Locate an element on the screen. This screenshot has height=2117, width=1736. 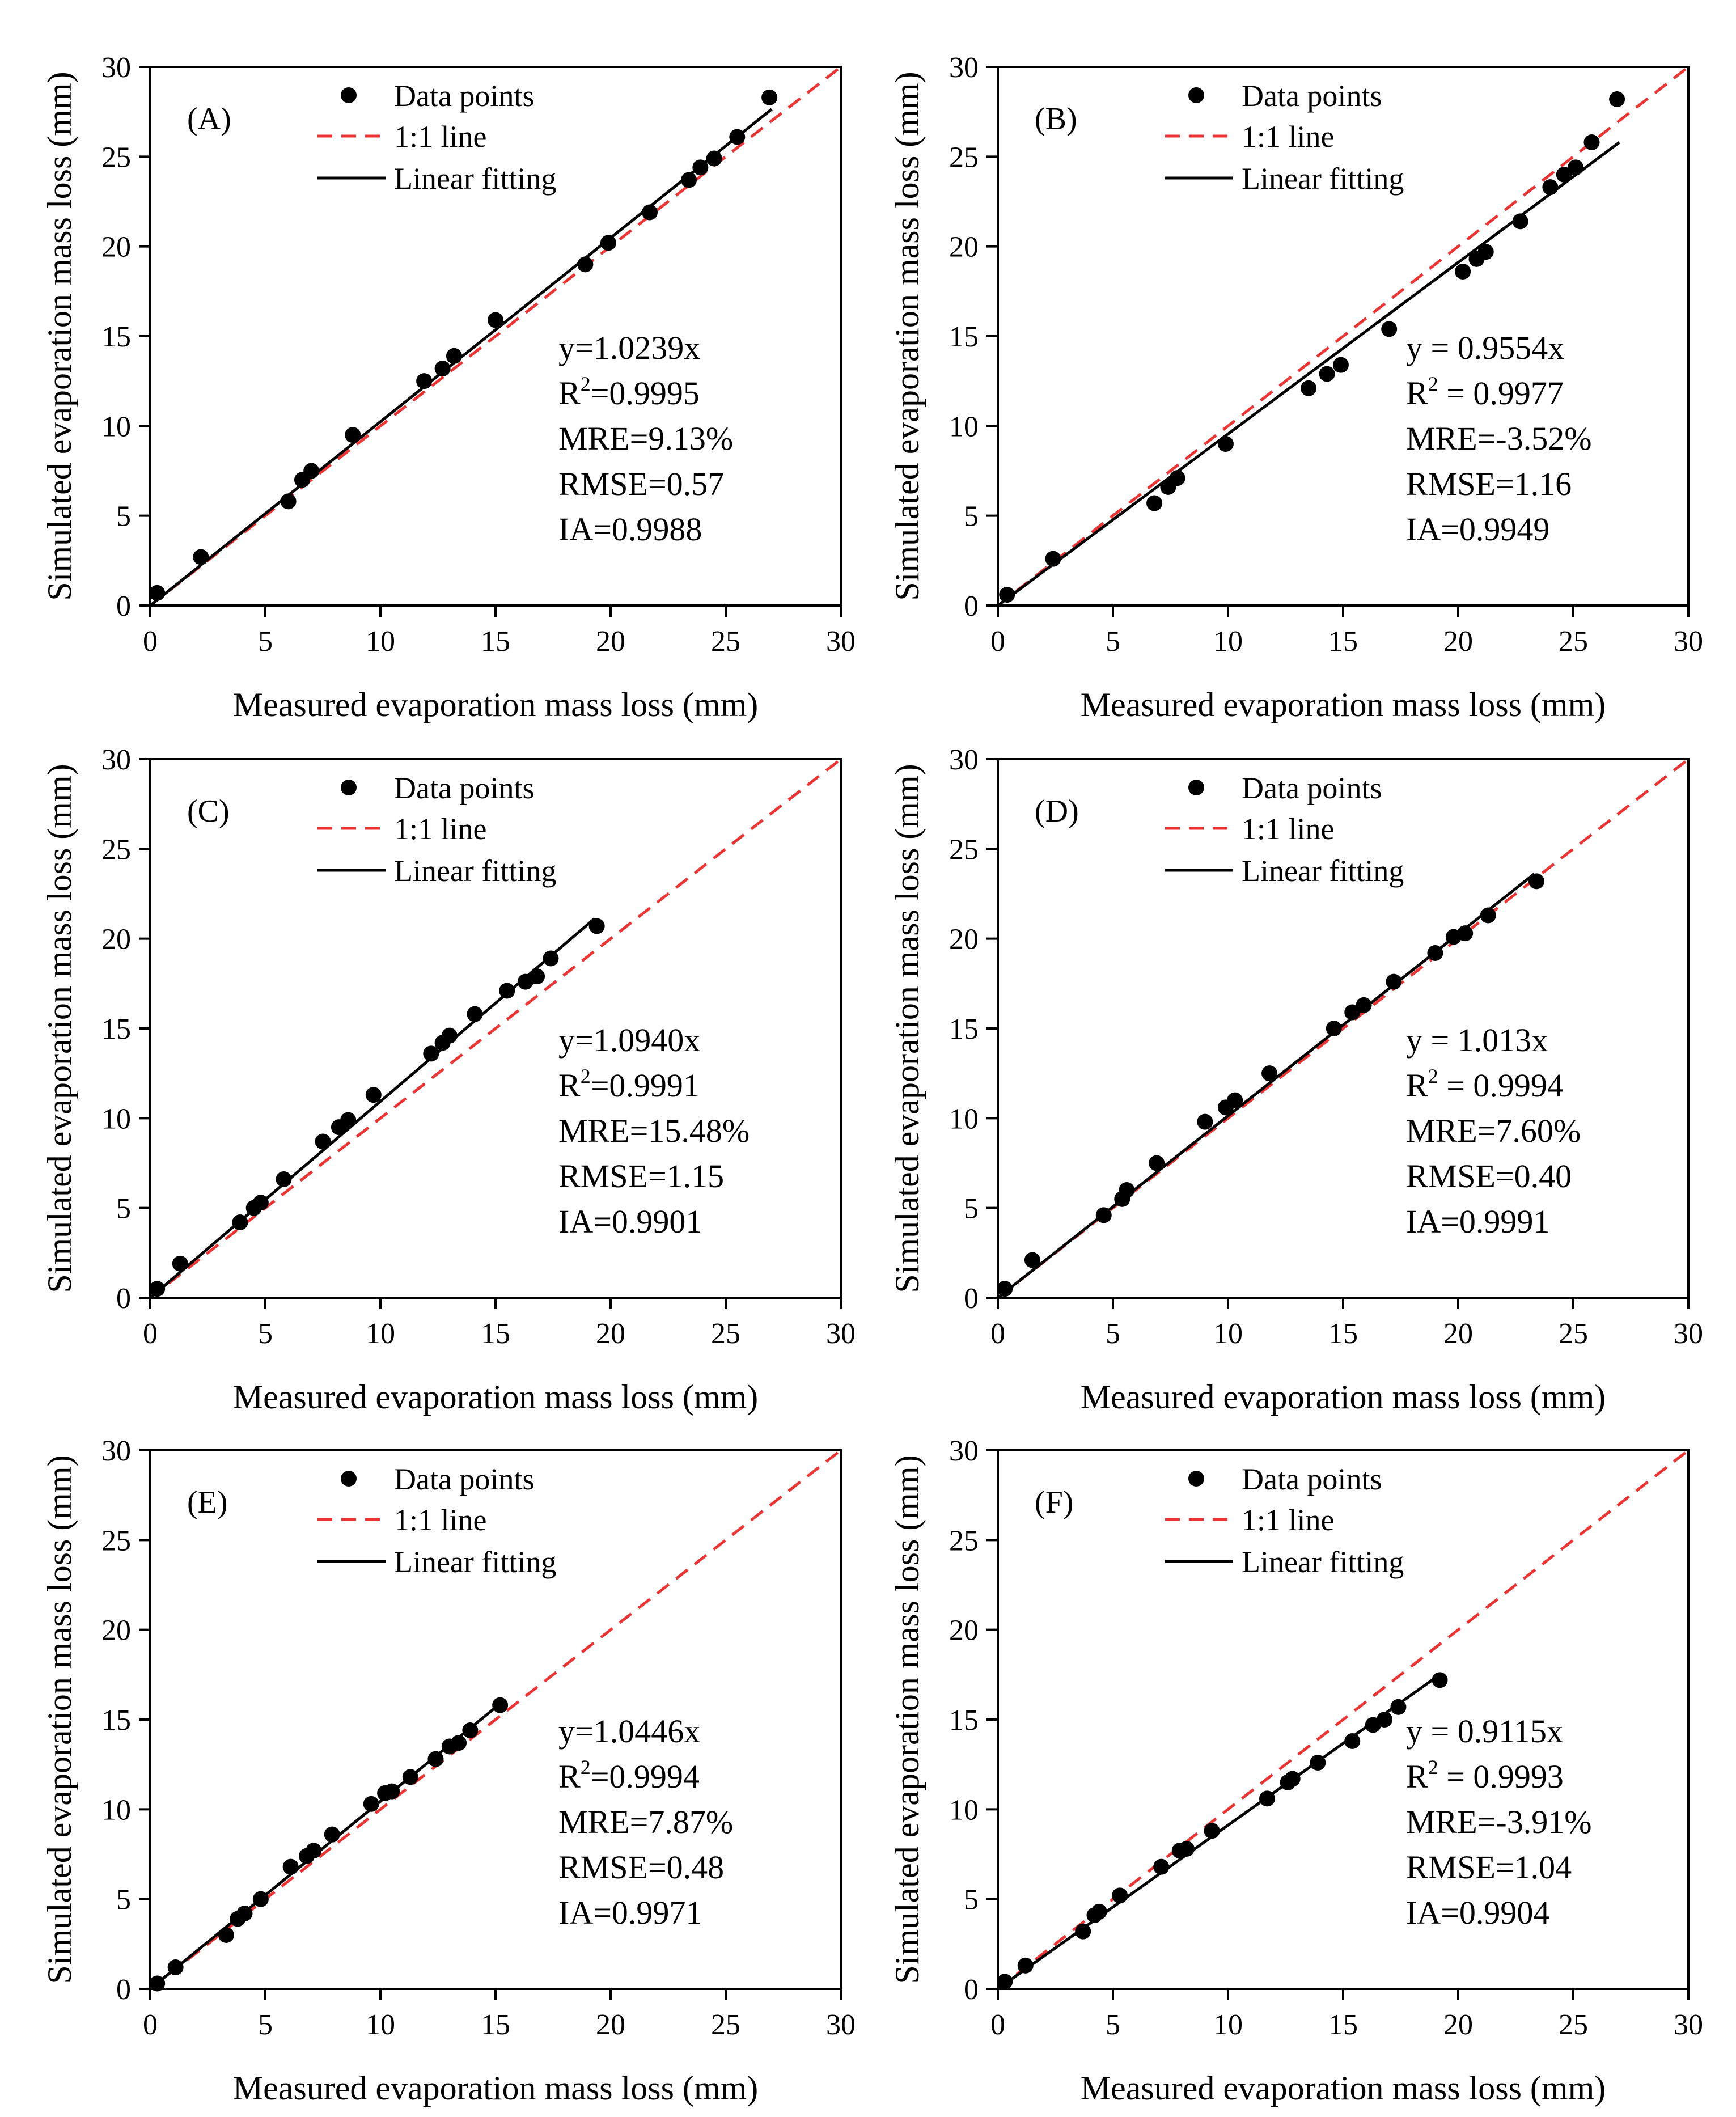
stat-ia: IA=0.9901 is located at coordinates (630, 1221).